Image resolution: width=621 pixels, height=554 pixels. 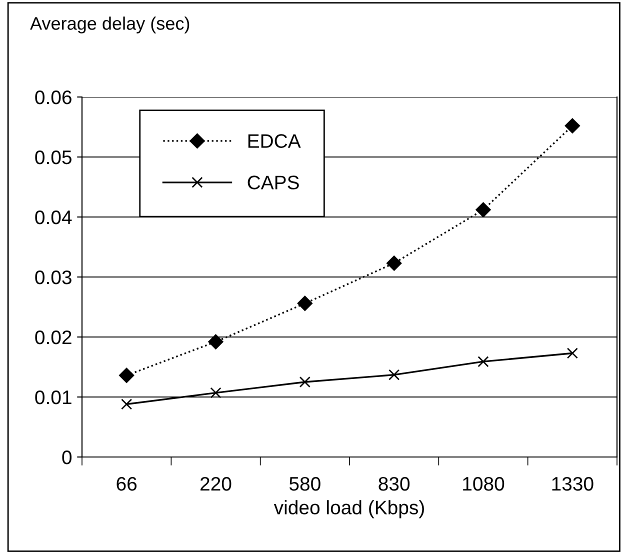 What do you see at coordinates (53, 217) in the screenshot?
I see `y-tick-label: 0.04` at bounding box center [53, 217].